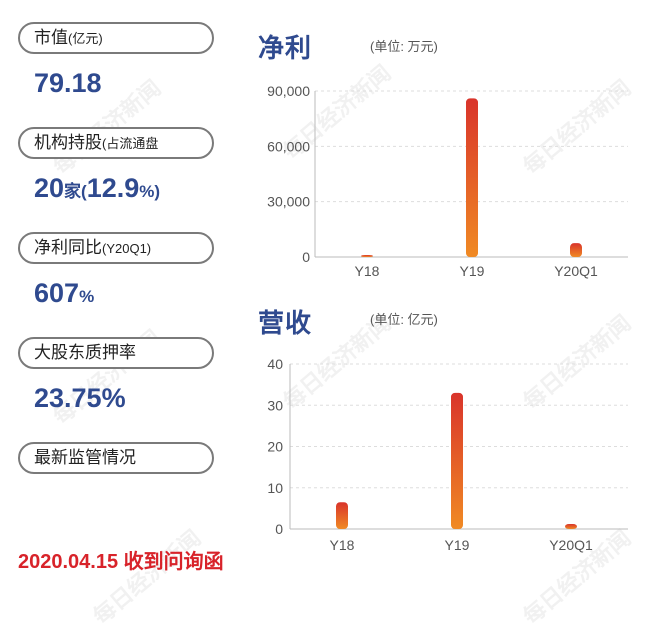 The image size is (660, 631). I want to click on metric-value-pledge: 23.75%, so click(80, 398).